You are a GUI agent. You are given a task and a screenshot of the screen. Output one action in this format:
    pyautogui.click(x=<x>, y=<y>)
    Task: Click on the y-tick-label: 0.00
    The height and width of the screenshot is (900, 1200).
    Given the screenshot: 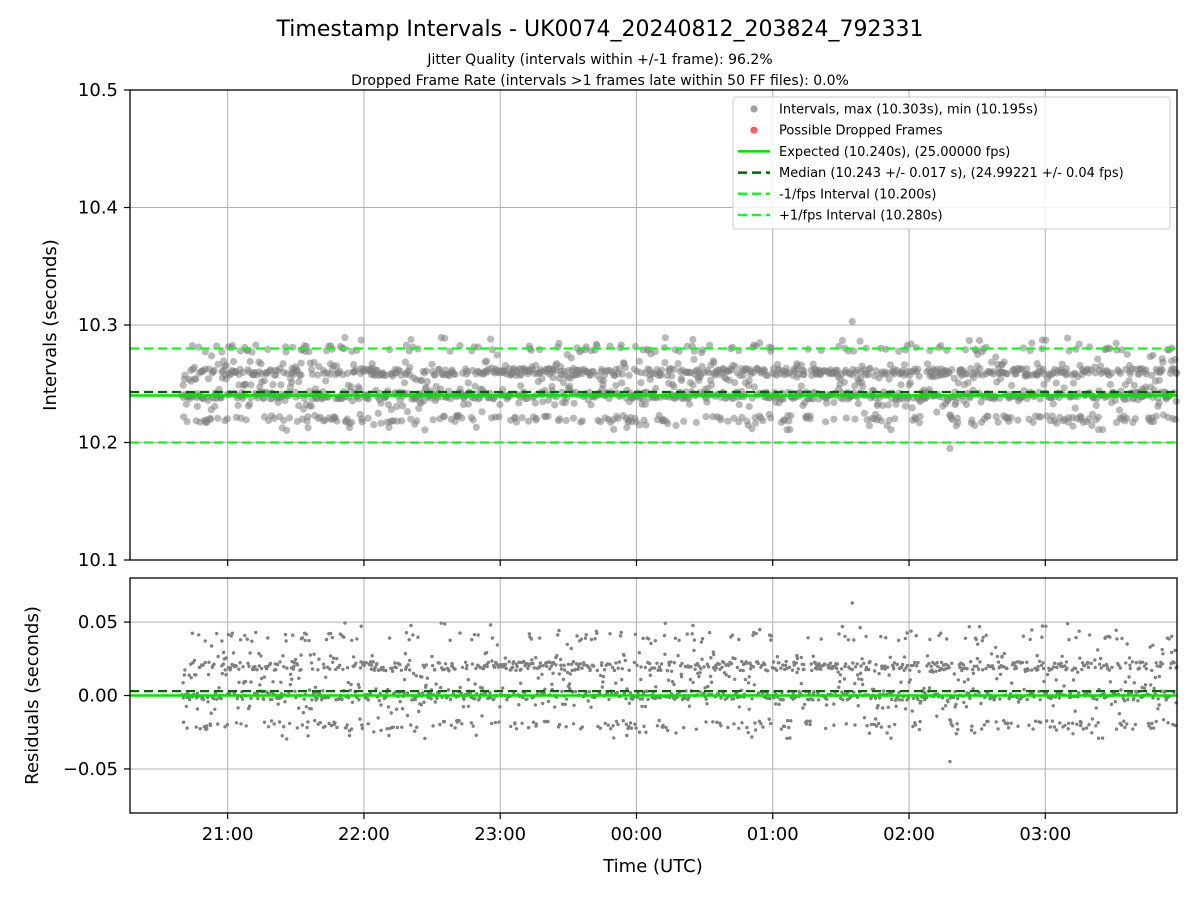 What is the action you would take?
    pyautogui.click(x=98, y=696)
    